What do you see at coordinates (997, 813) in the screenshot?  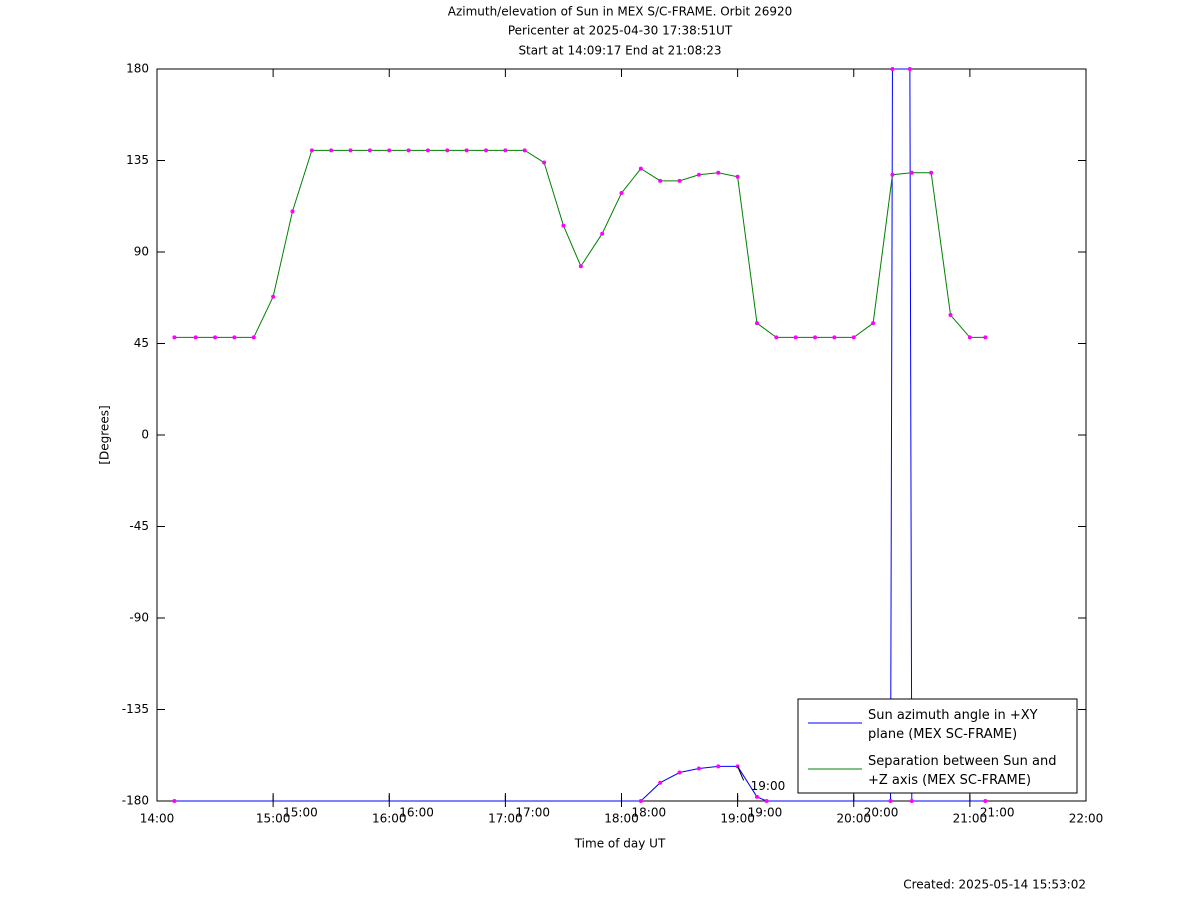 I see `time-mark-label: 21:00` at bounding box center [997, 813].